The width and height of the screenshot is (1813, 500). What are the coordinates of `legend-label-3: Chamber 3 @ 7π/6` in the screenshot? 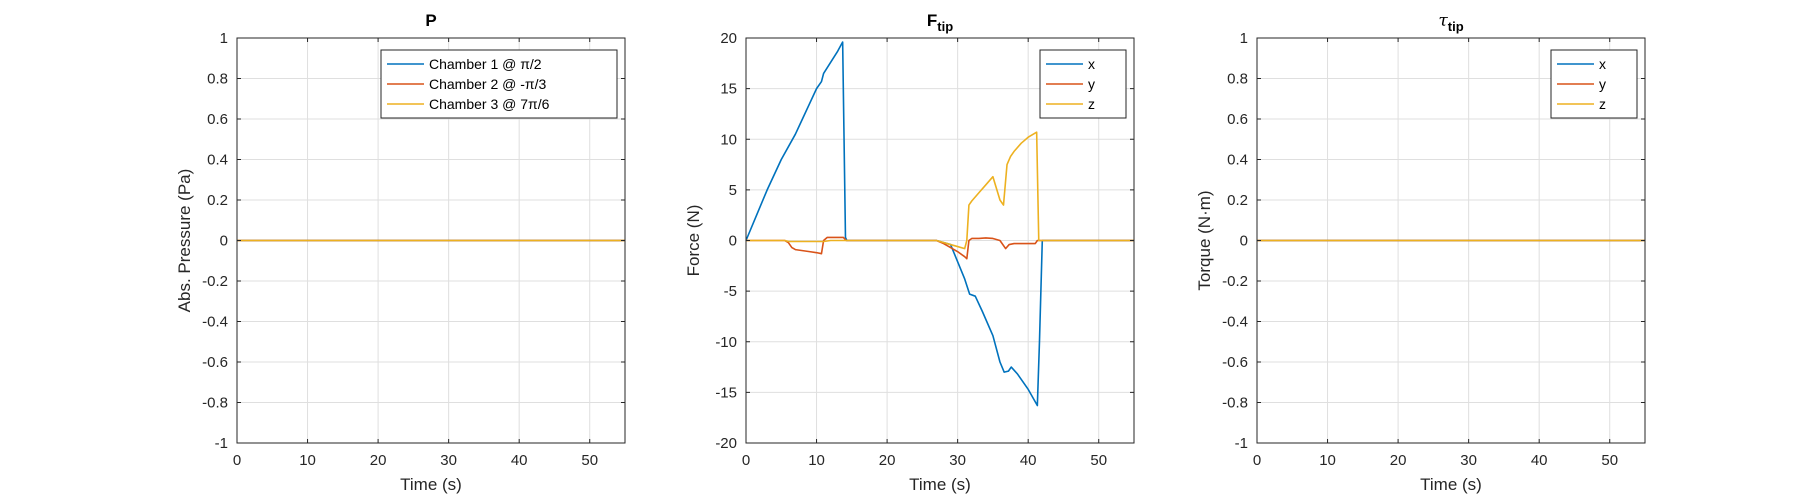 It's located at (489, 104).